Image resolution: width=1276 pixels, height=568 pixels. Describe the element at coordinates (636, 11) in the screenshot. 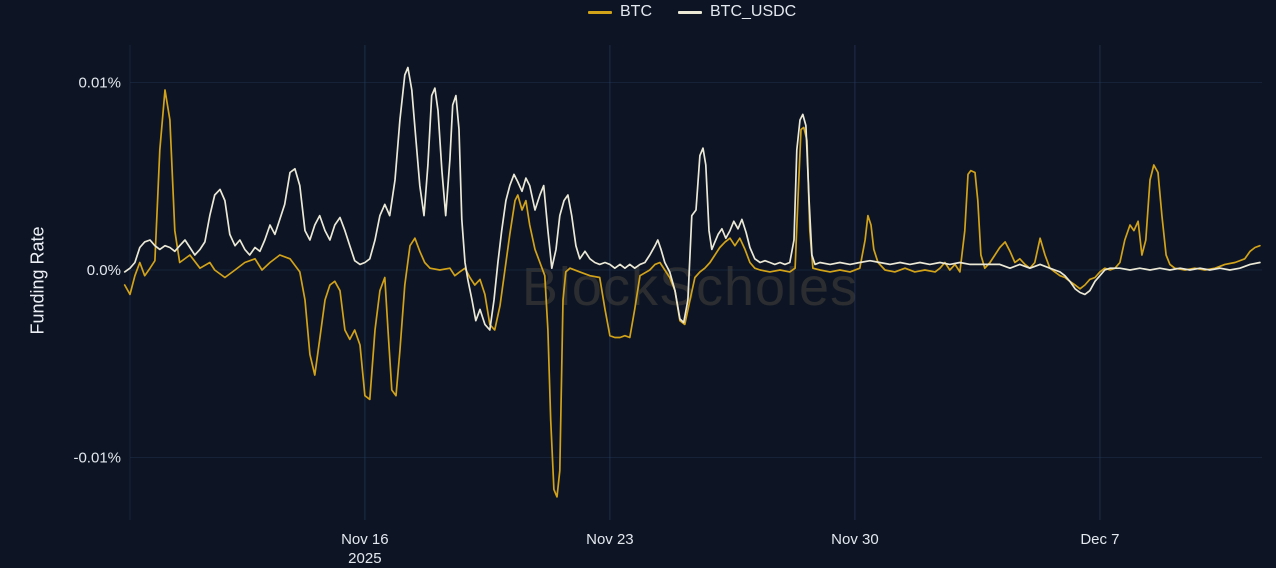

I see `legend-label-btc: BTC` at that location.